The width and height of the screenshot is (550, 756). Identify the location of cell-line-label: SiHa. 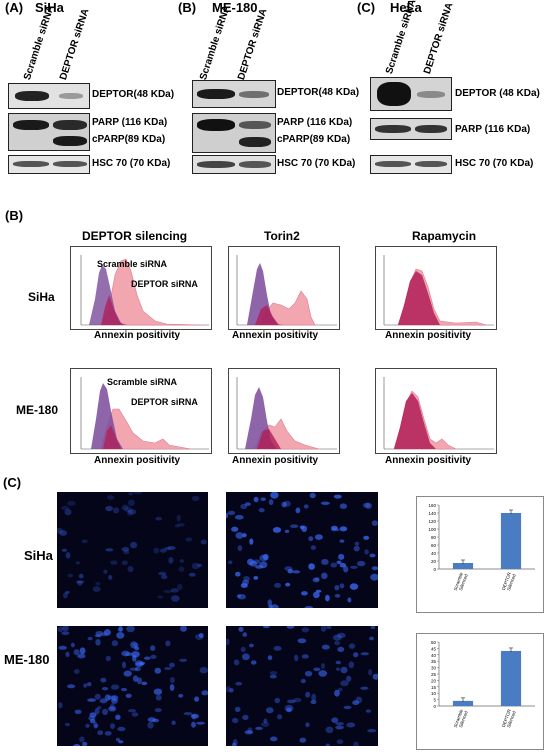
(49, 7).